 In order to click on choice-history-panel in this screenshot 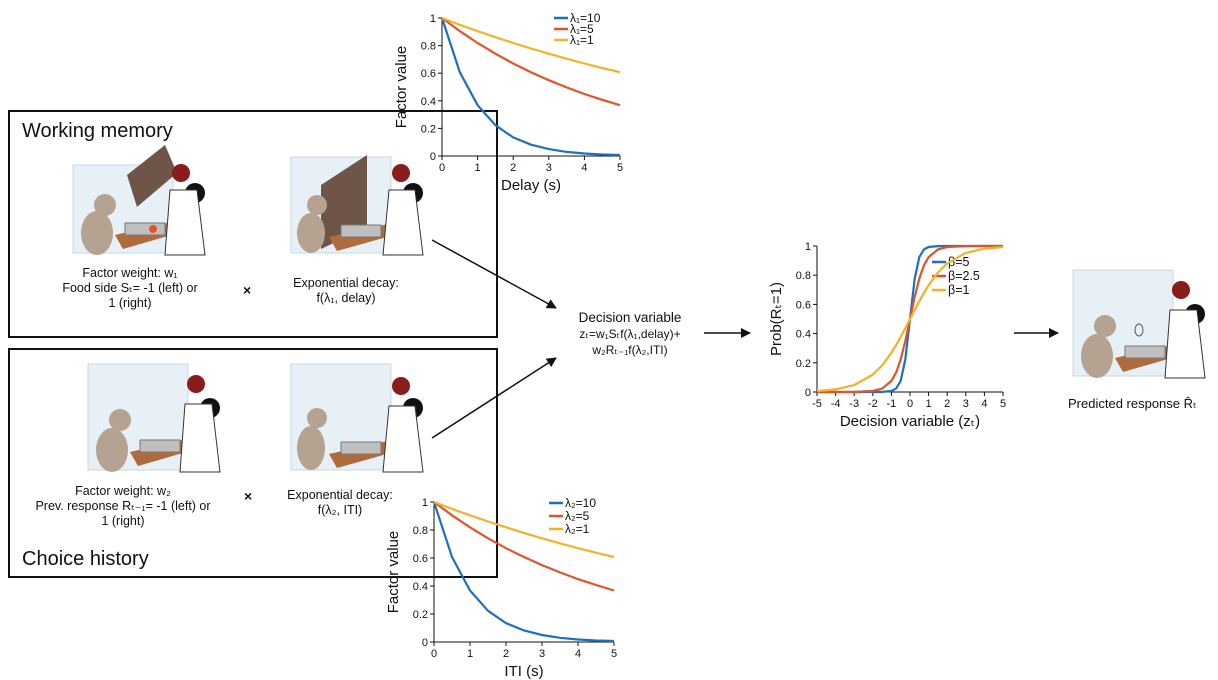, I will do `click(253, 463)`.